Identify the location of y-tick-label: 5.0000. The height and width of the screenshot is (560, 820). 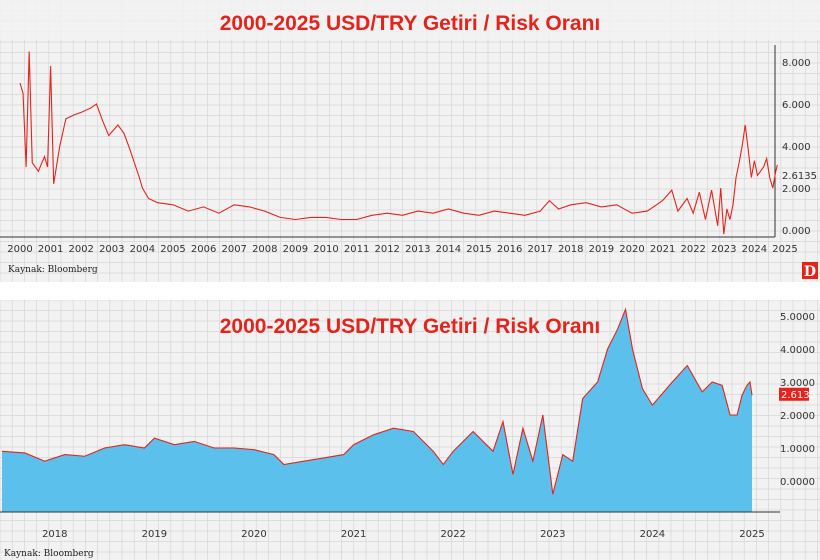
(797, 317).